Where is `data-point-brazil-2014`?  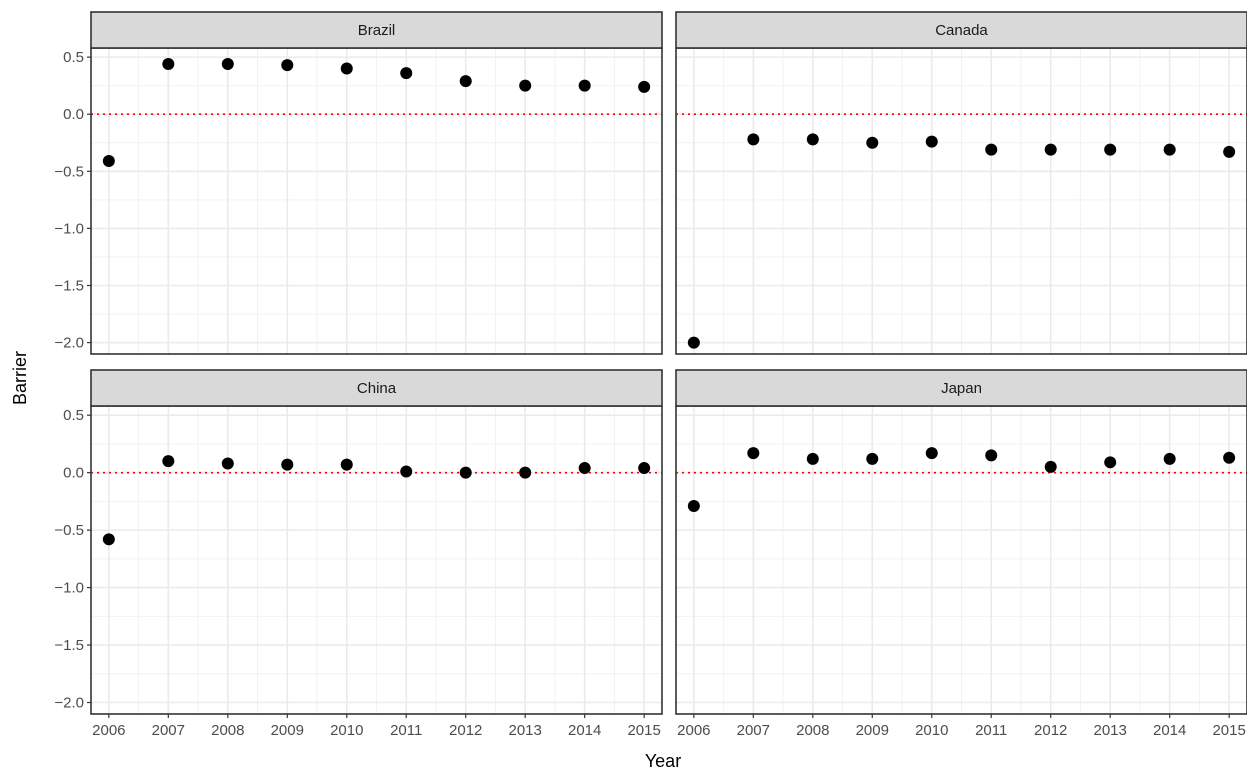
data-point-brazil-2014 is located at coordinates (584, 85).